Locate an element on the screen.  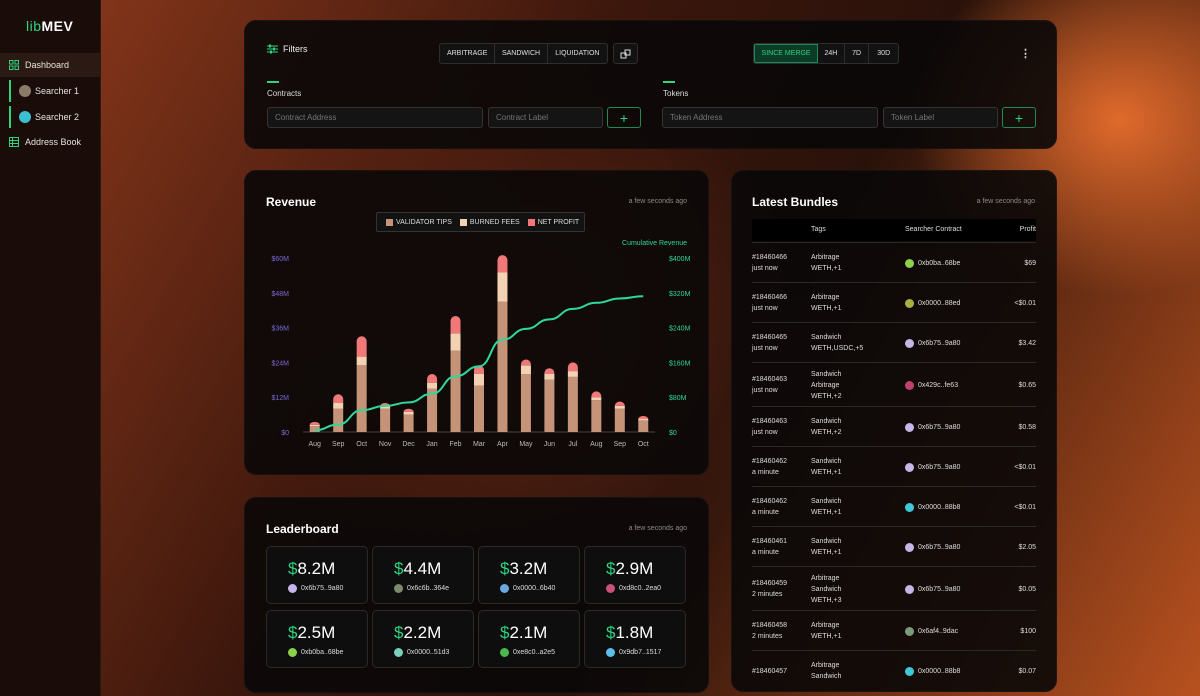
leaderboard-address: 0x6b75..9a80 is located at coordinates (315, 588).